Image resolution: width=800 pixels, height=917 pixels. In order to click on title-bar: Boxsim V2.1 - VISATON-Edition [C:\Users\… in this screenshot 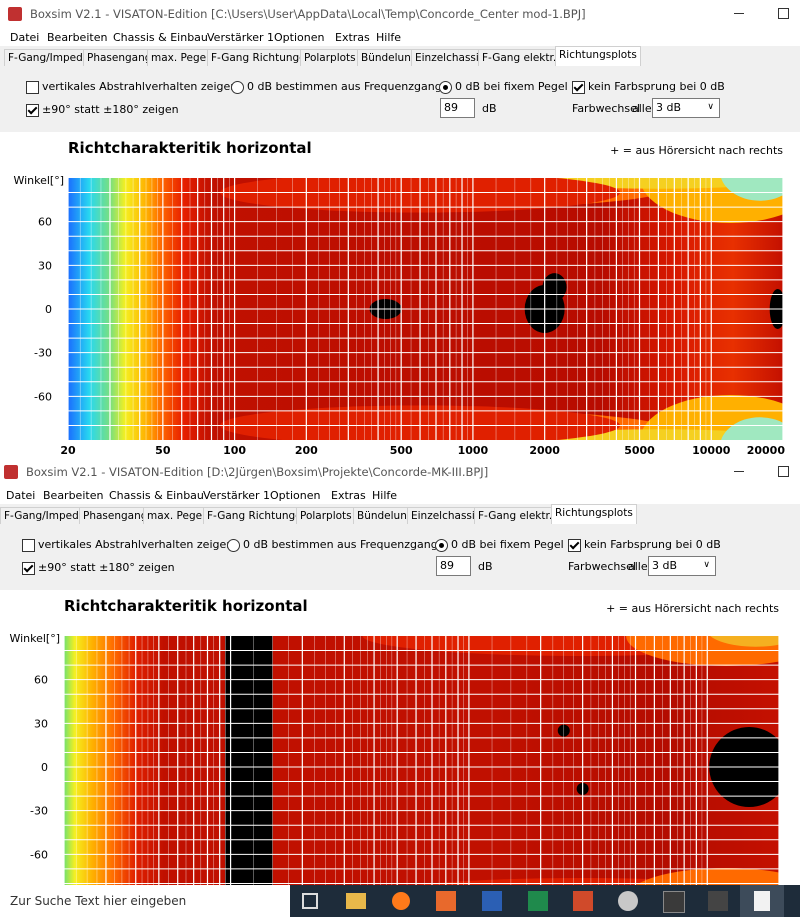, I will do `click(400, 14)`.